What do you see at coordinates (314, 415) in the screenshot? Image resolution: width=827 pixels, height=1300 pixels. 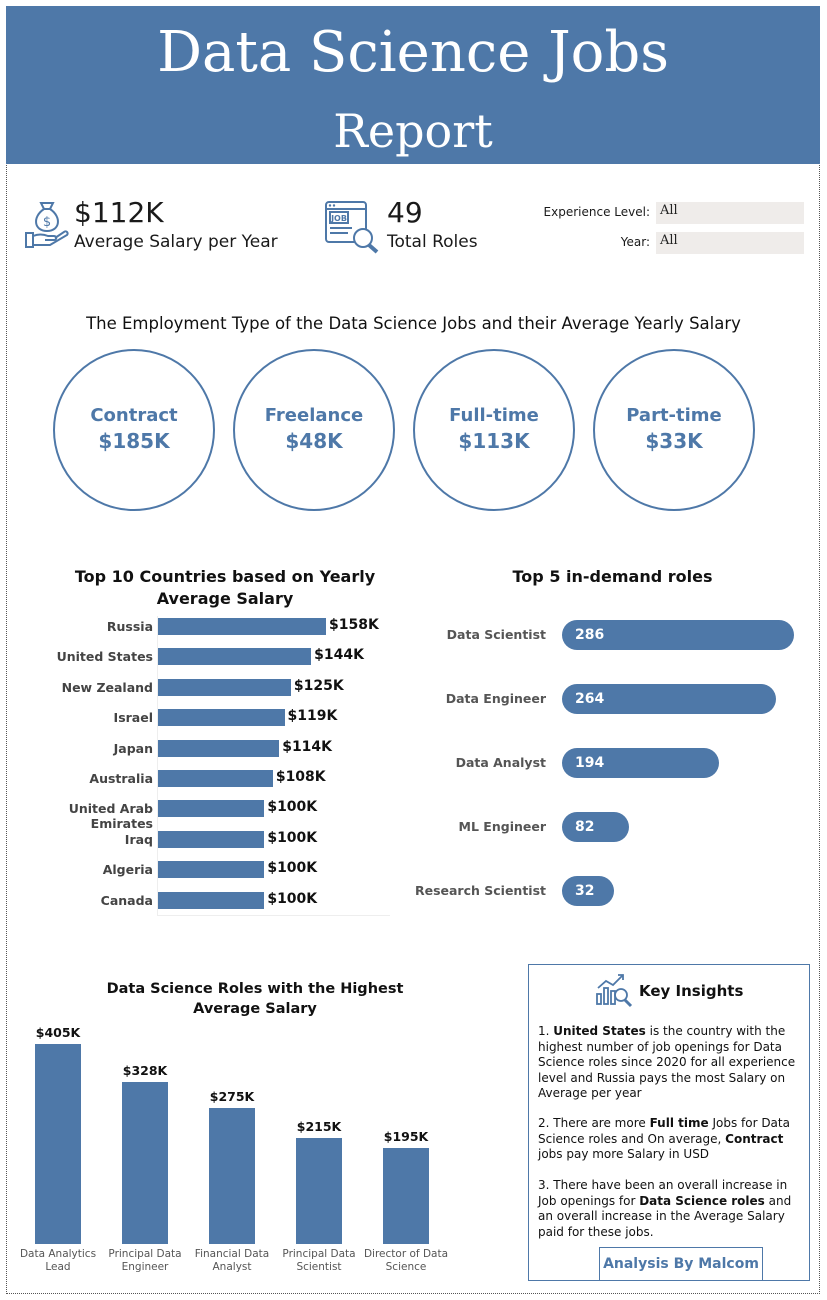 I see `employment-type-name: Freelance` at bounding box center [314, 415].